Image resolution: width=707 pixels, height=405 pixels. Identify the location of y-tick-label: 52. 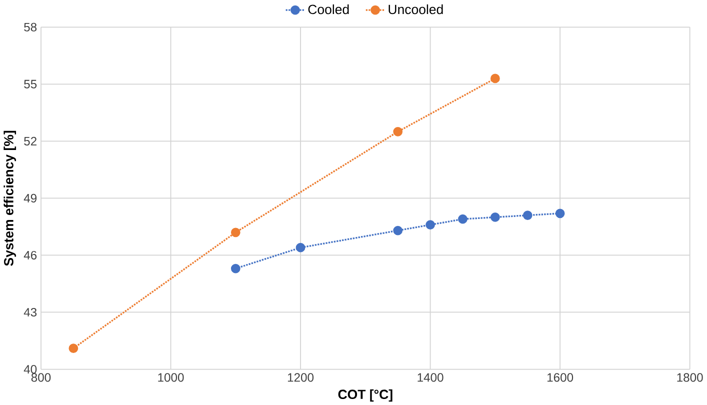
(30, 141).